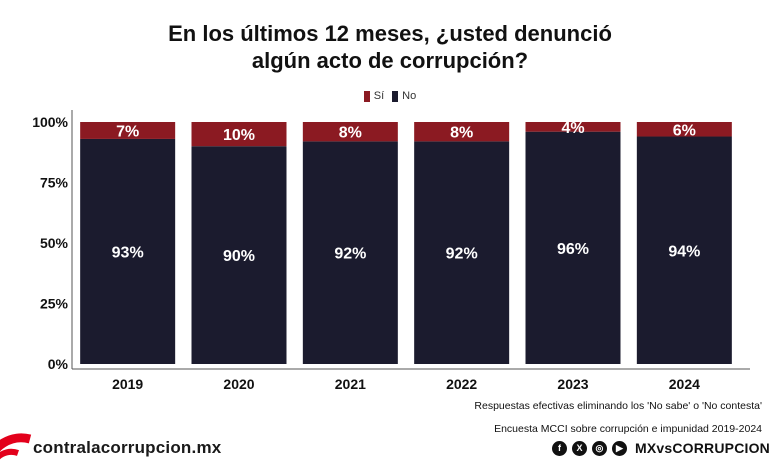 Image resolution: width=780 pixels, height=465 pixels. What do you see at coordinates (409, 96) in the screenshot?
I see `legend-label-no: No` at bounding box center [409, 96].